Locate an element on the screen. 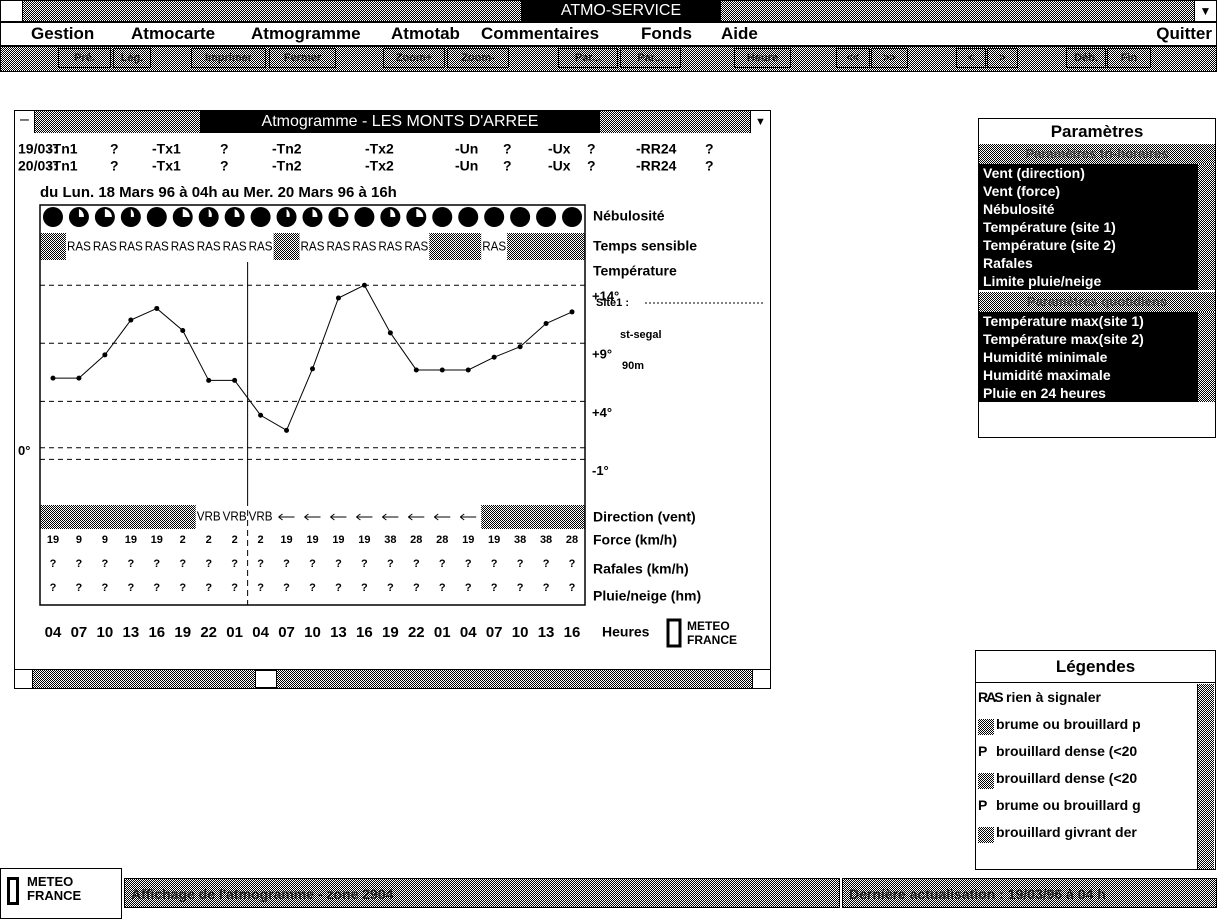  summary-cell: ? is located at coordinates (507, 149).